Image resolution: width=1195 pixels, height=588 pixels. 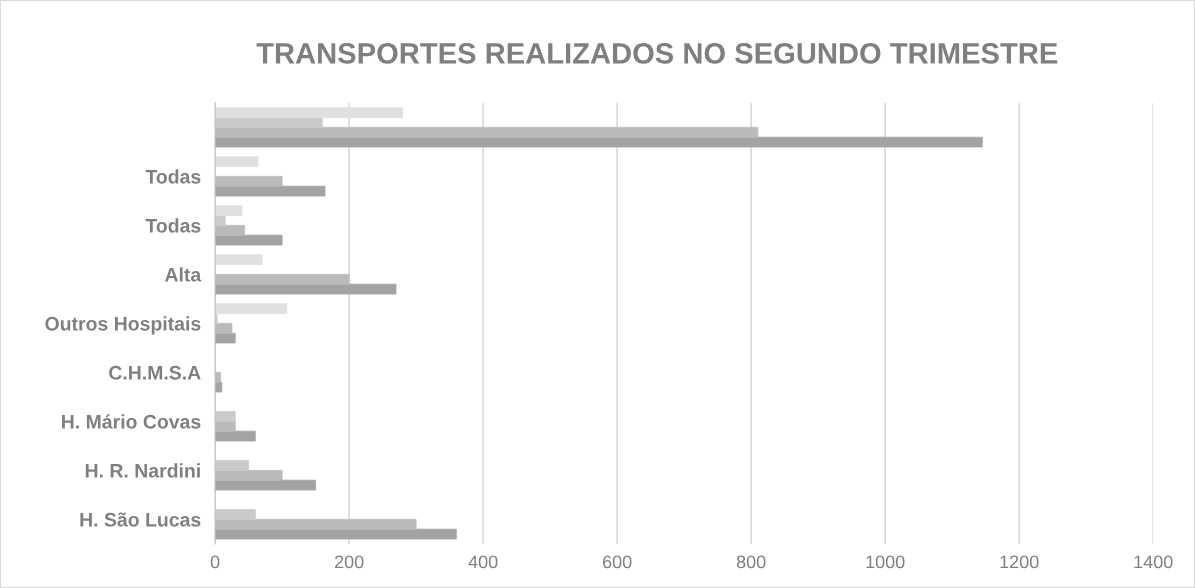 What do you see at coordinates (183, 274) in the screenshot?
I see `y-tick-label: Alta` at bounding box center [183, 274].